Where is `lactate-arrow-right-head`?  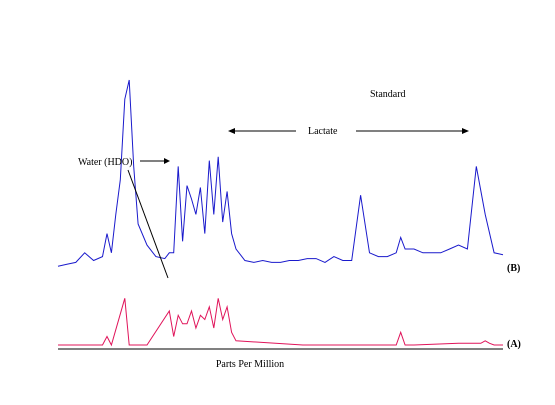
lactate-arrow-right-head is located at coordinates (465, 131).